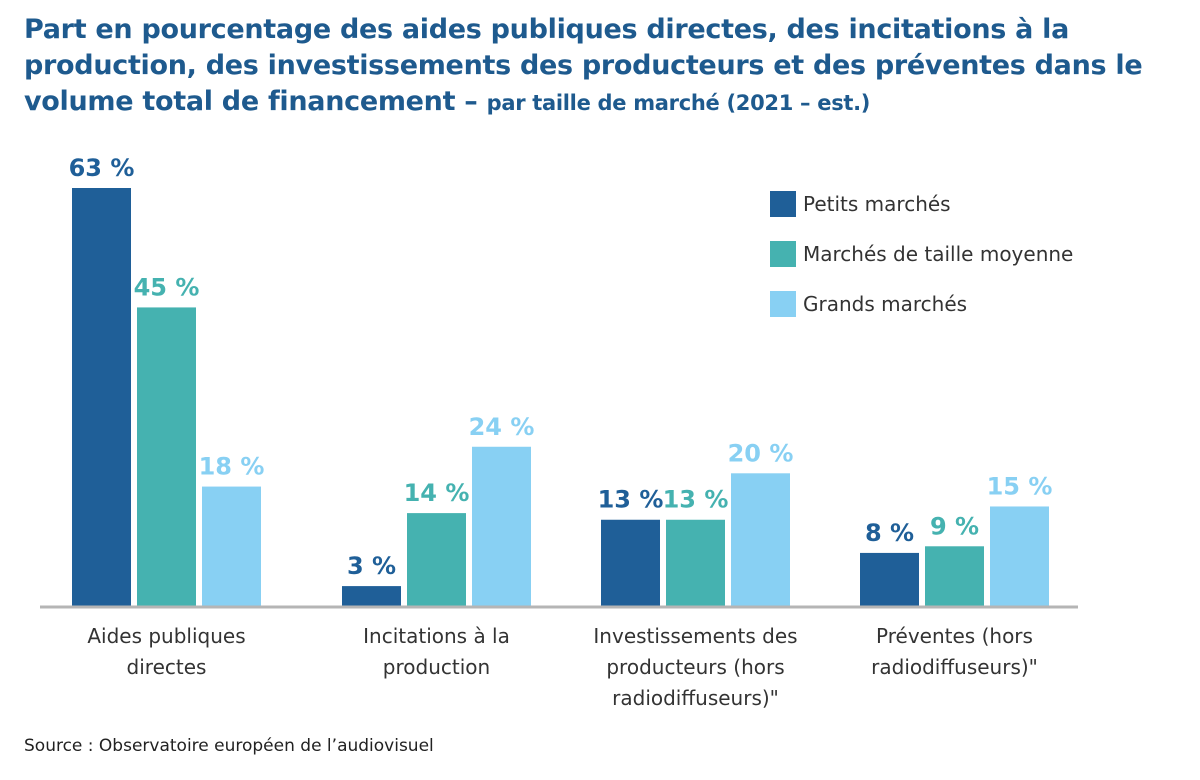  What do you see at coordinates (502, 427) in the screenshot?
I see `value-label-large-1: 24 %` at bounding box center [502, 427].